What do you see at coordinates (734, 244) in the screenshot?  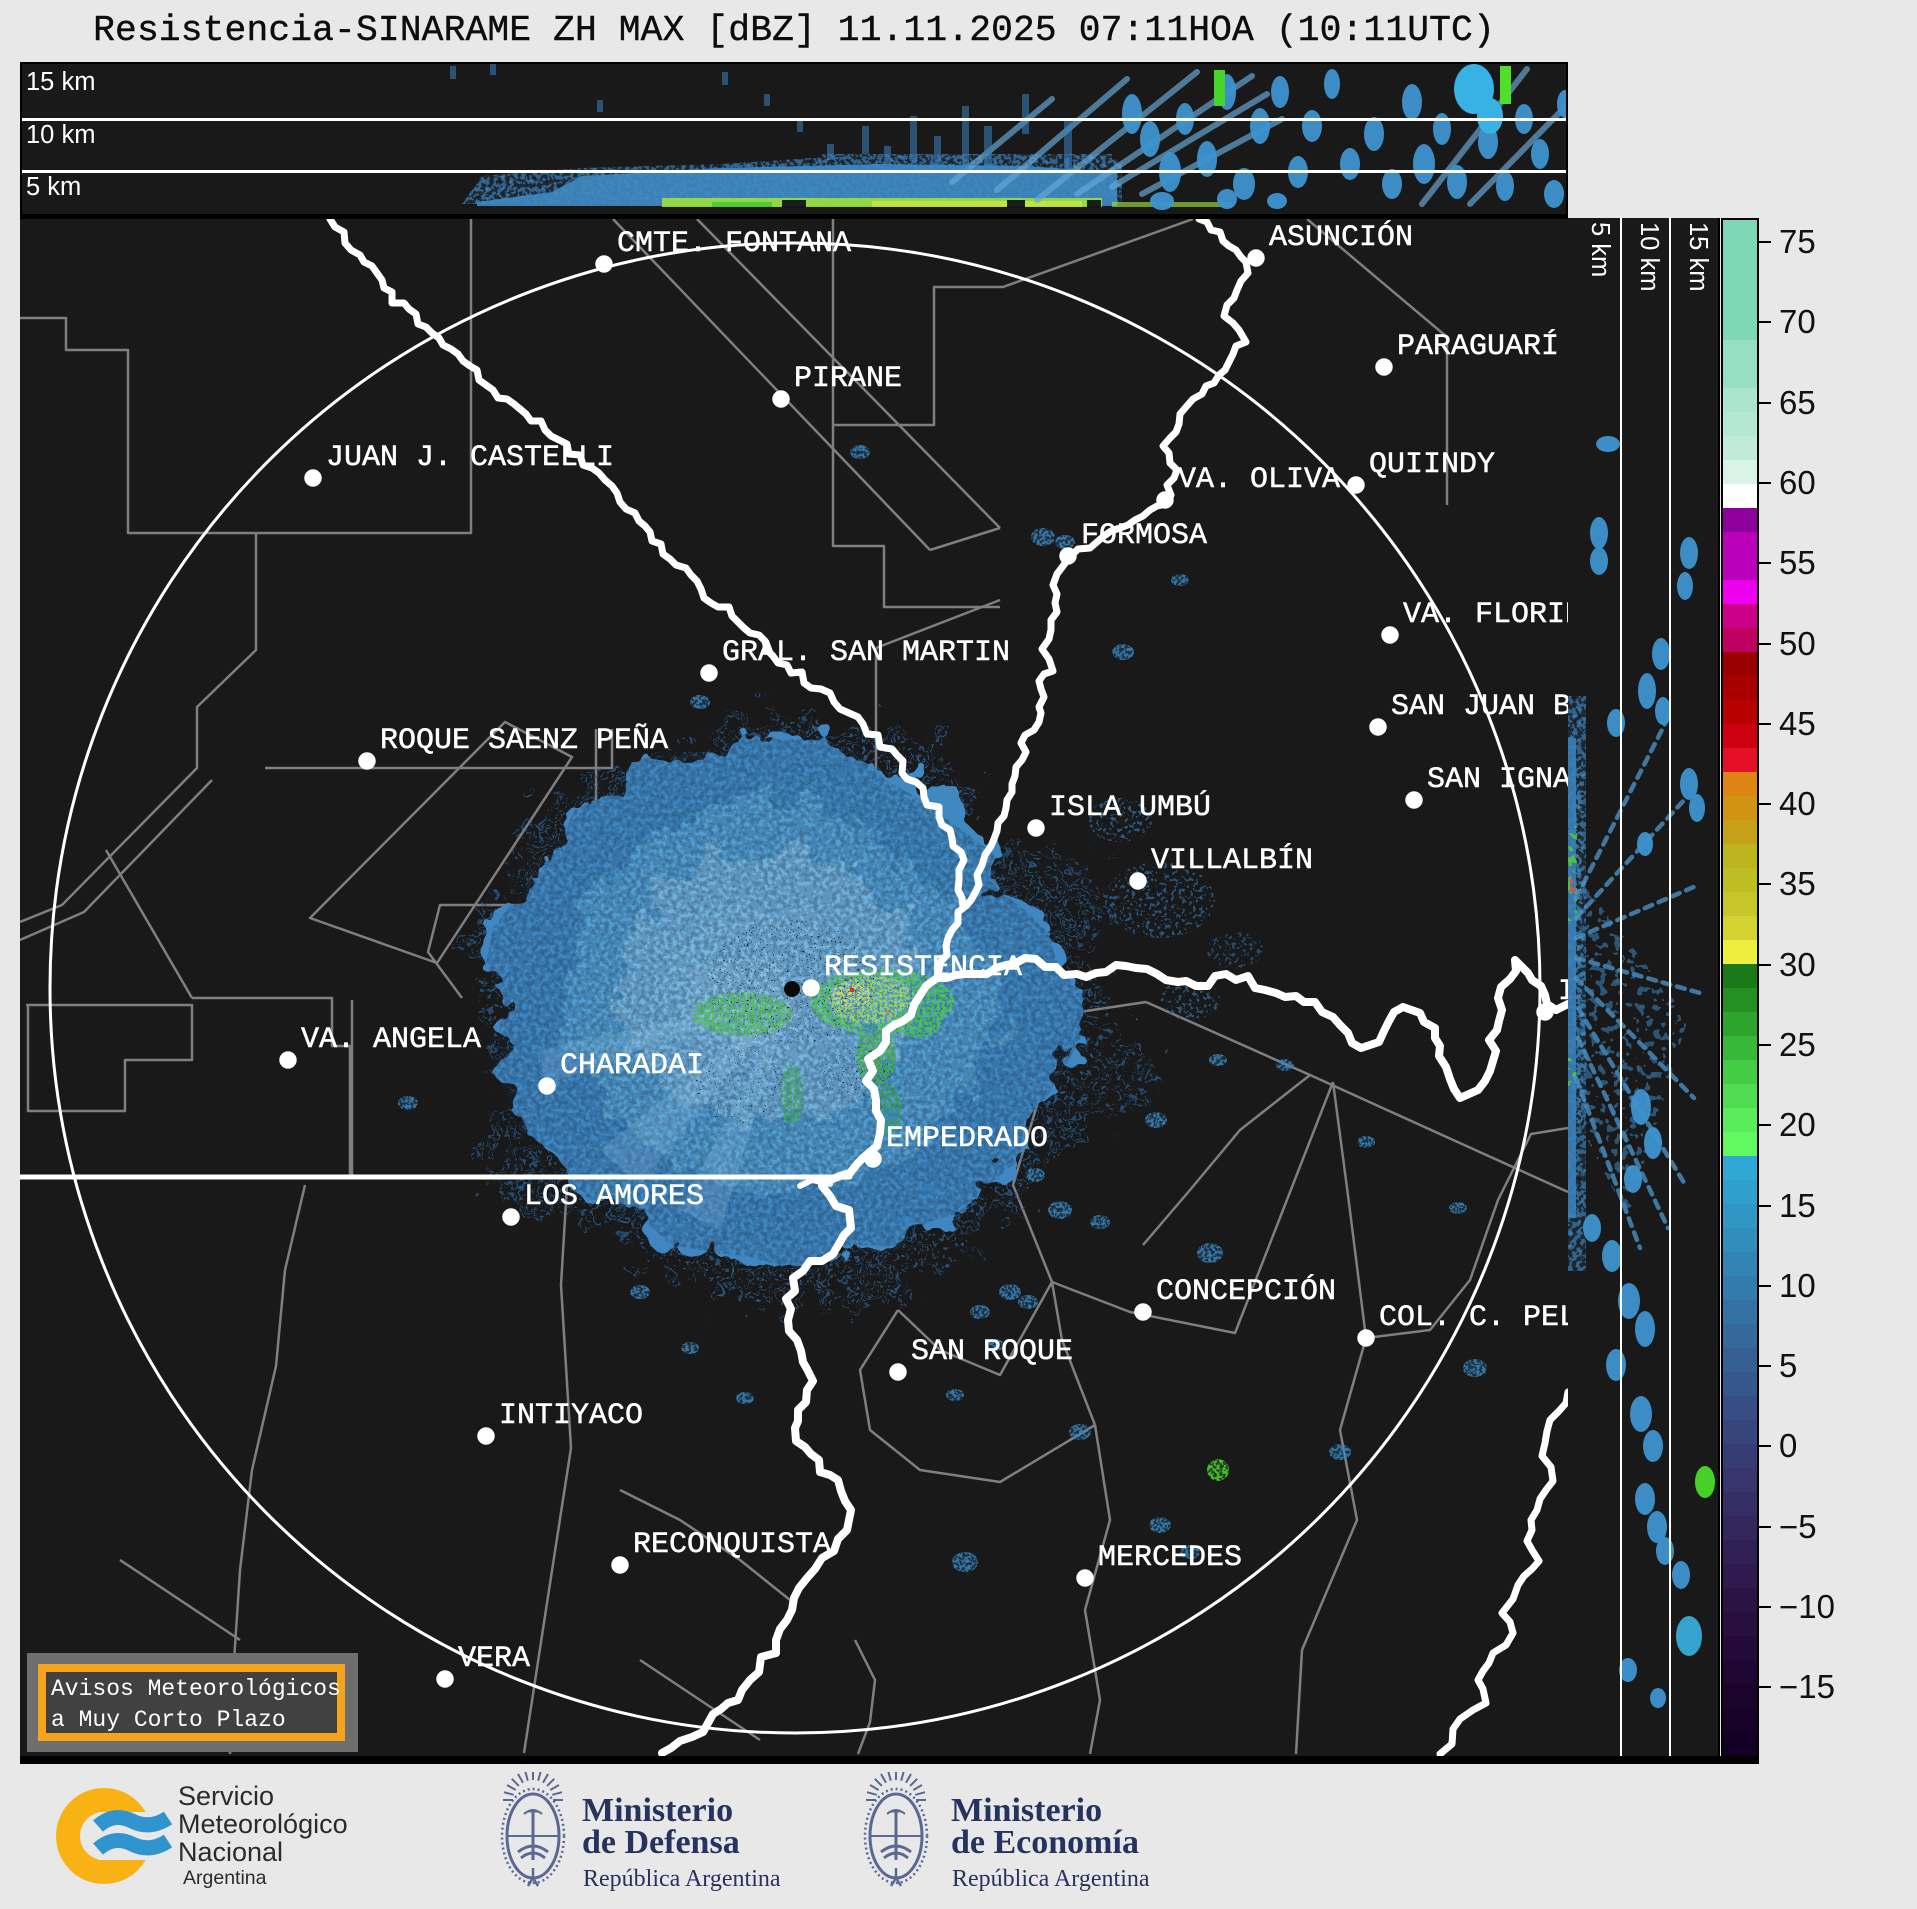 I see `svg-text: CMTE. FONTANA` at bounding box center [734, 244].